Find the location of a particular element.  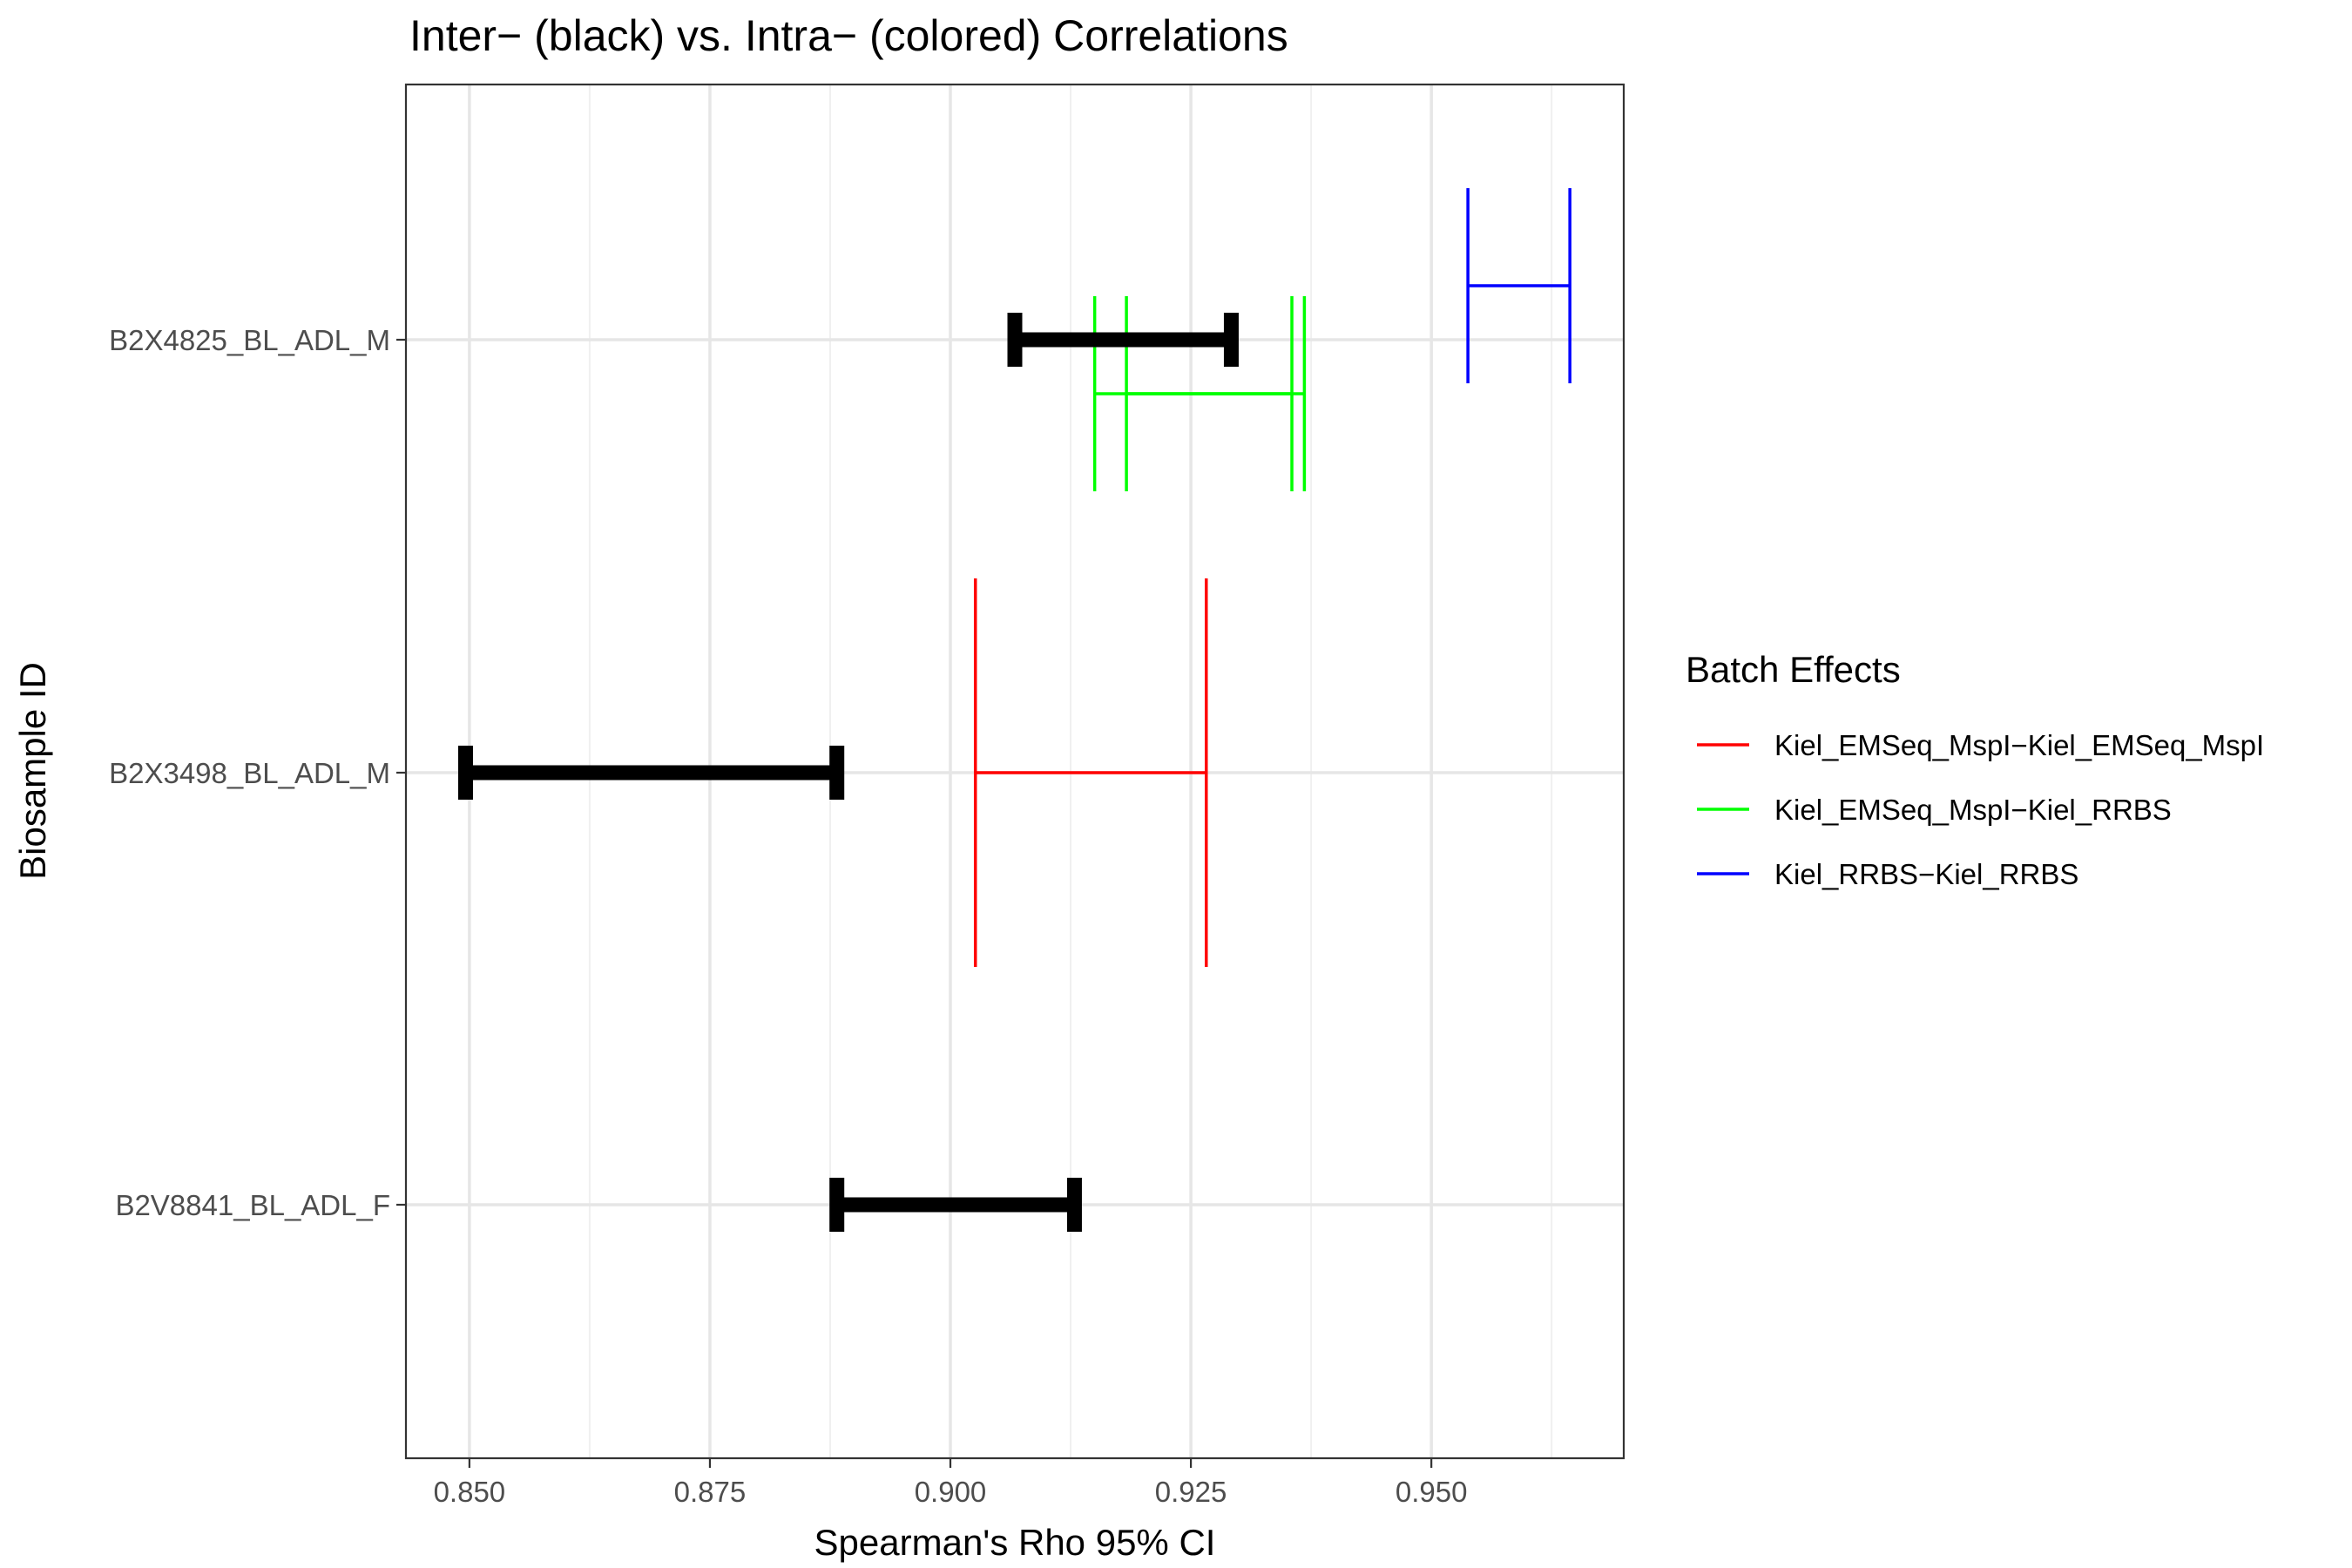

legend-label: Kiel_RRBS−Kiel_RRBS is located at coordinates (1926, 874).